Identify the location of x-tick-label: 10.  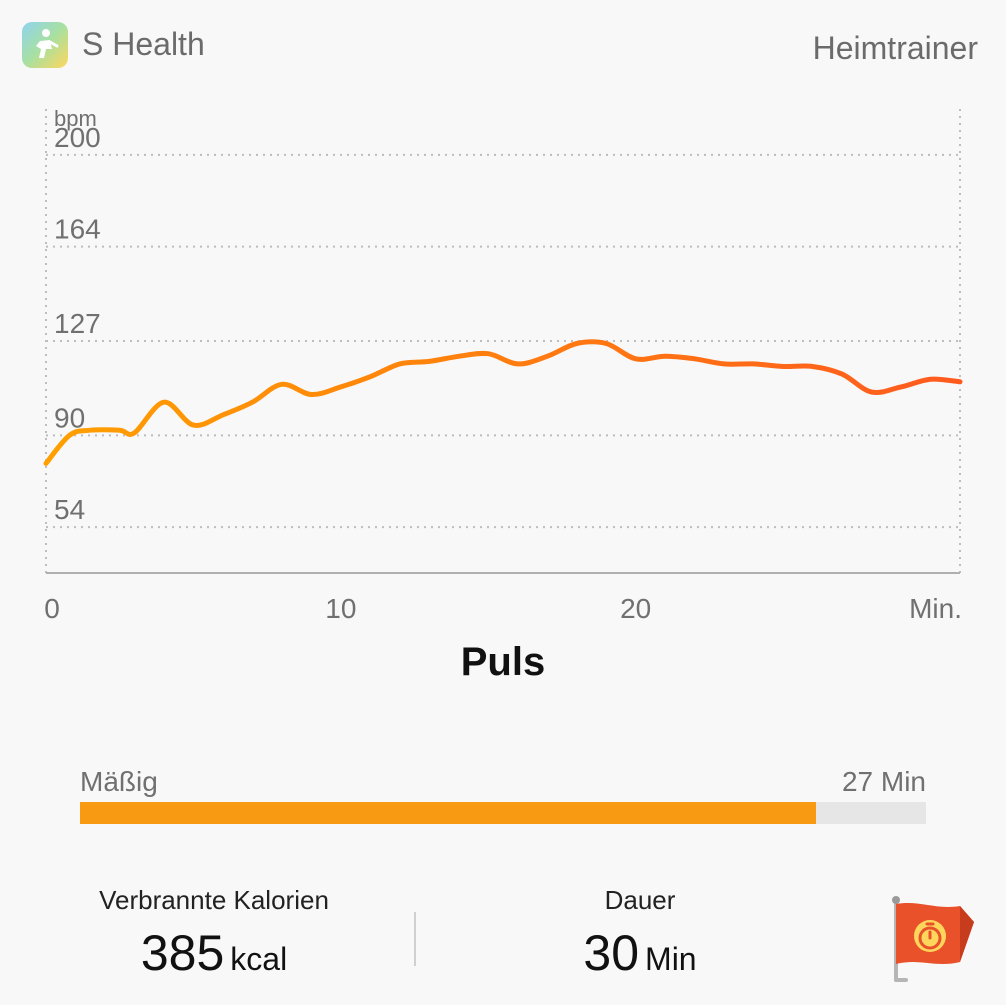
(340, 608).